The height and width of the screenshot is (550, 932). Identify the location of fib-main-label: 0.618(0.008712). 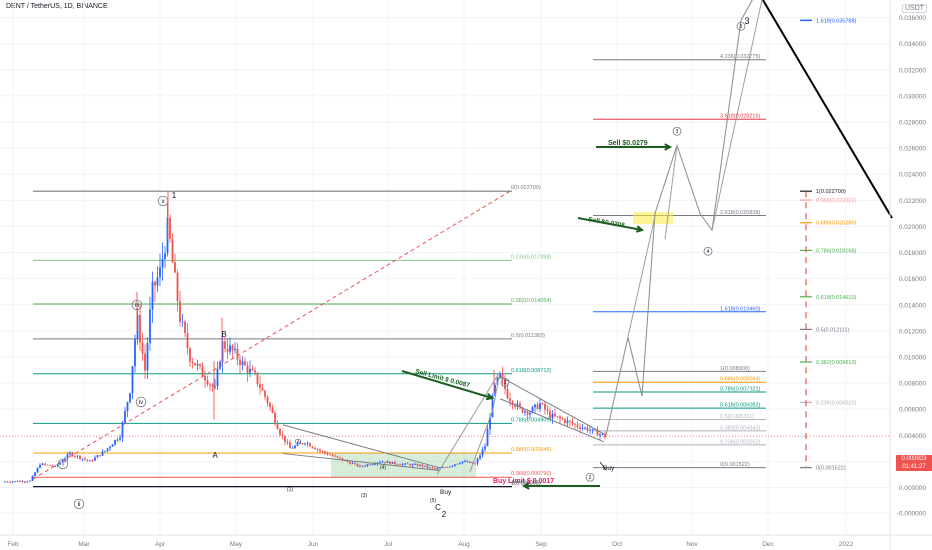
(531, 371).